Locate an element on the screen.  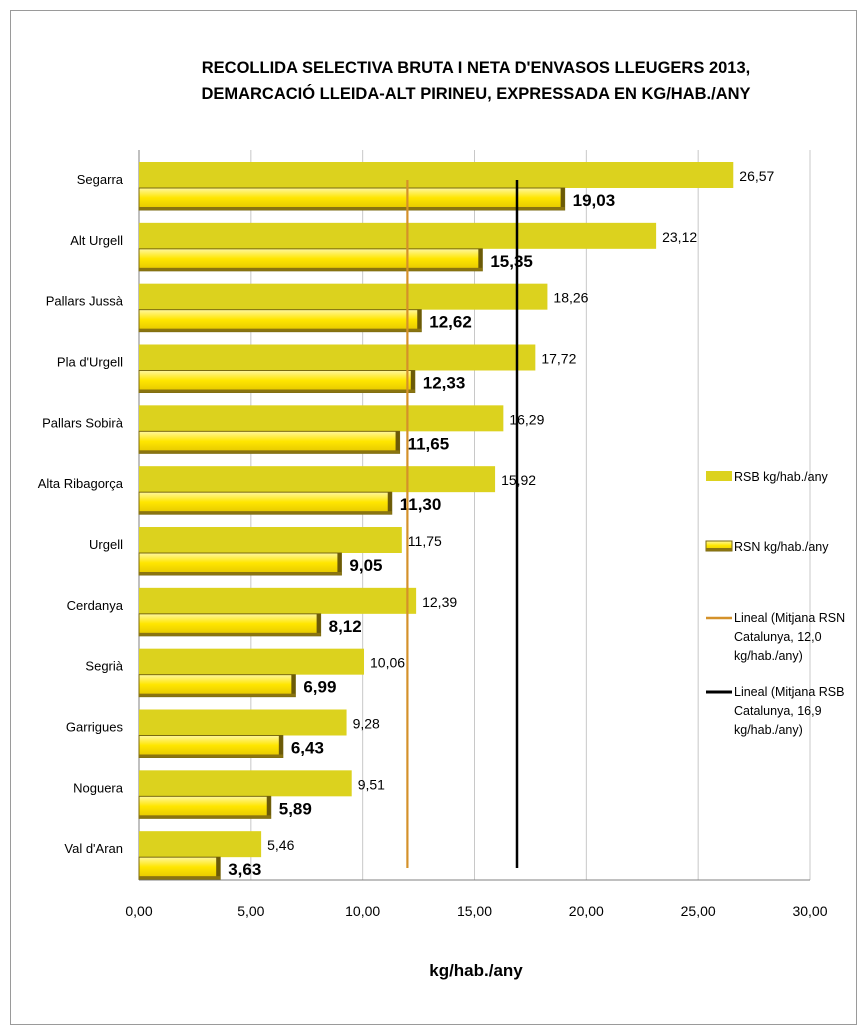
category-label: Urgell is located at coordinates (106, 544).